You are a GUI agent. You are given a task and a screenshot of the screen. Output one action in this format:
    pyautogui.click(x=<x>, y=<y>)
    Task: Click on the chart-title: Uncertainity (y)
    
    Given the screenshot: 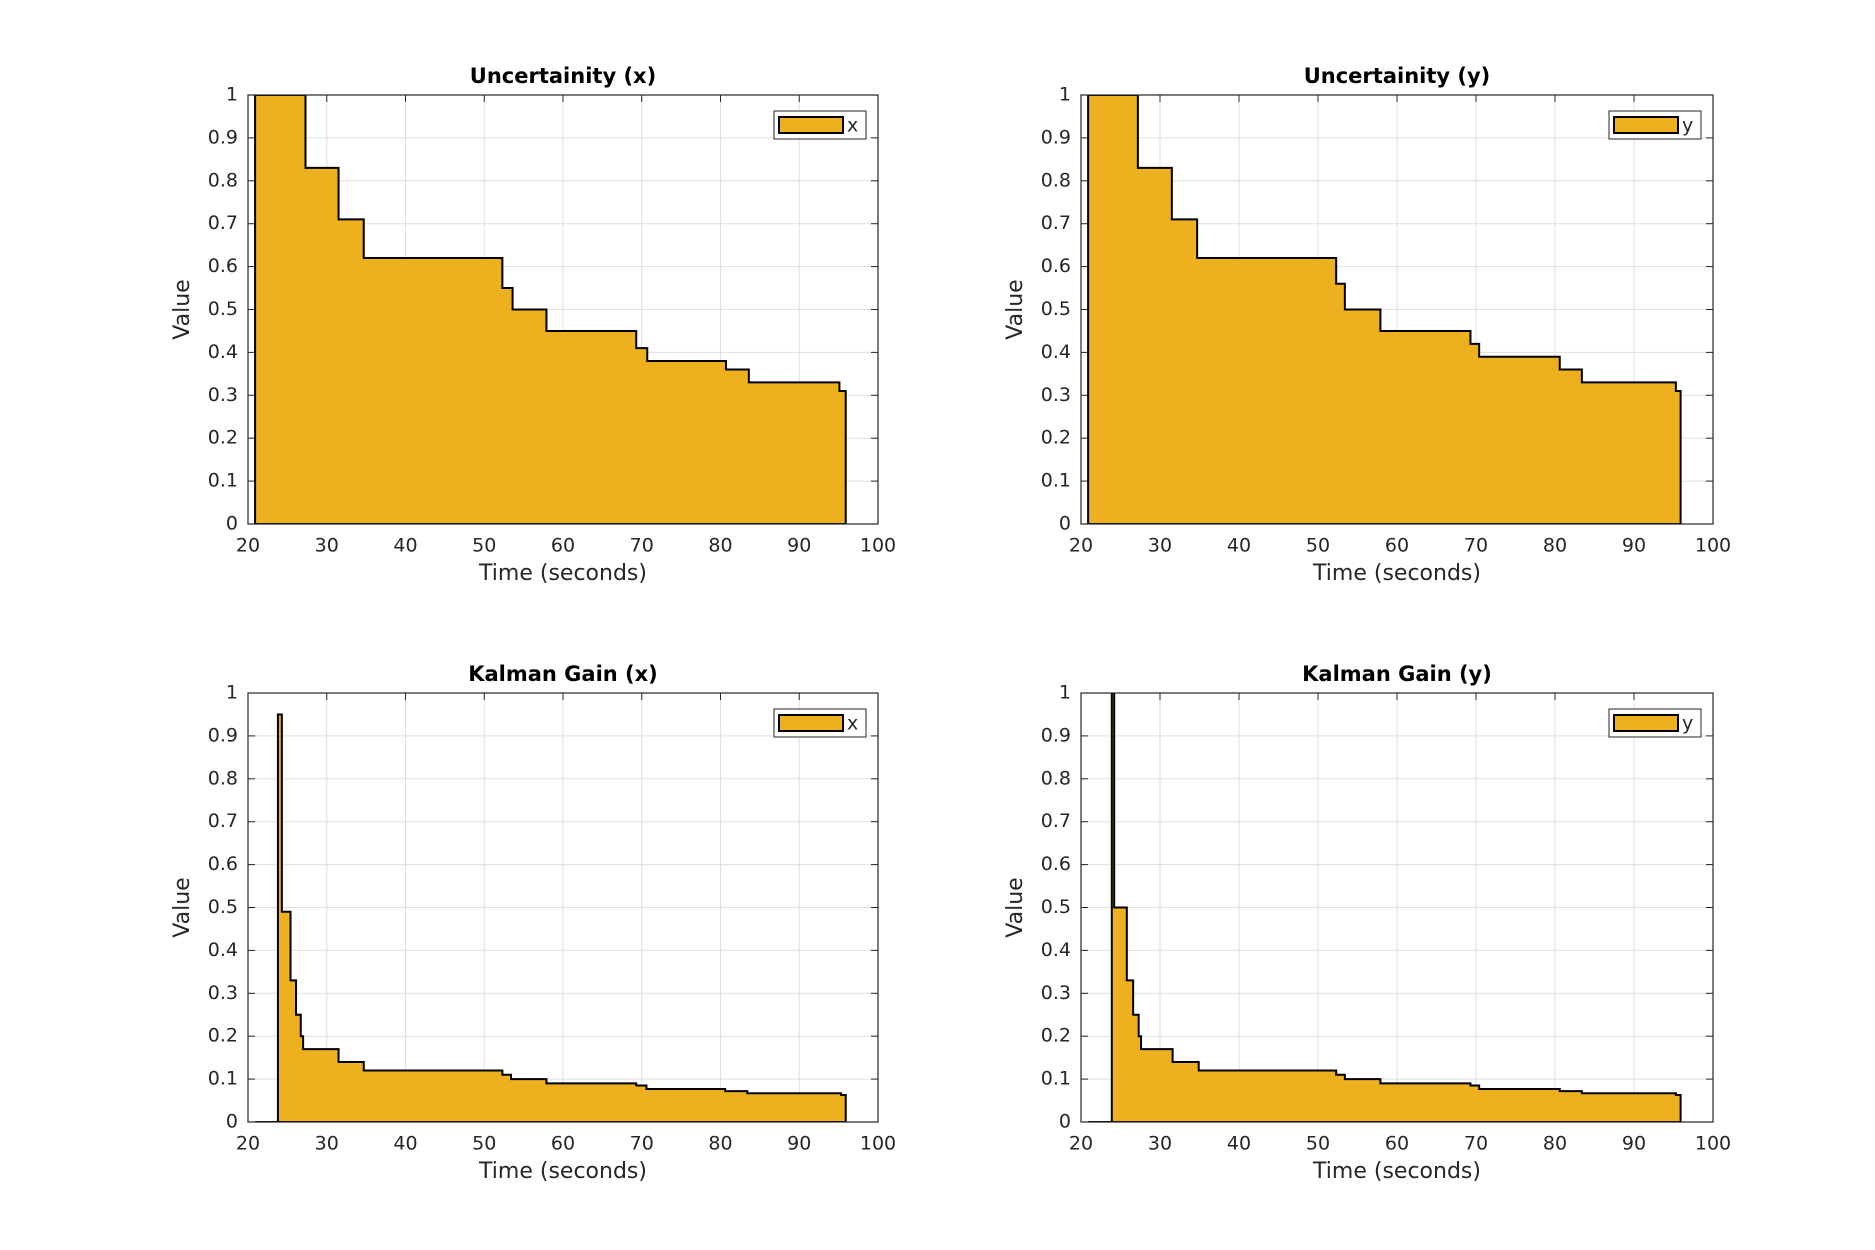 What is the action you would take?
    pyautogui.click(x=1397, y=76)
    